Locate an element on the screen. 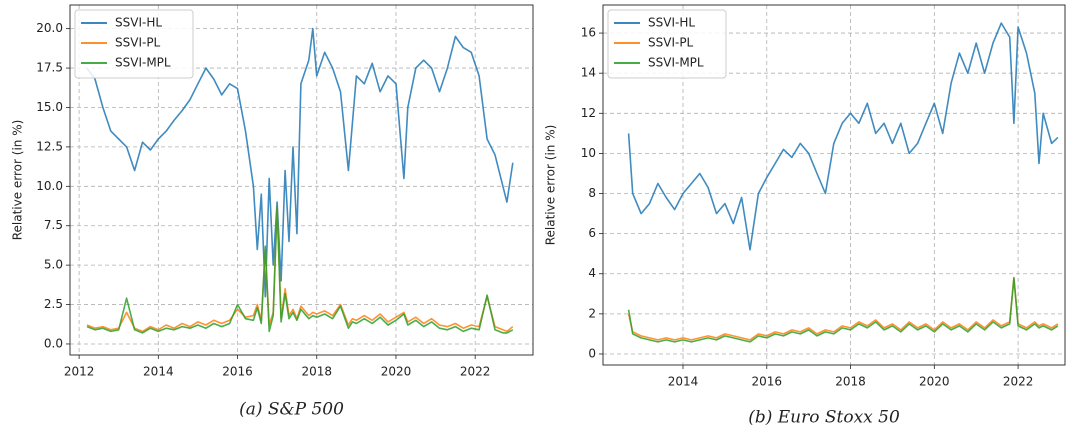  y-tick-label: 7.5 is located at coordinates (53, 225).